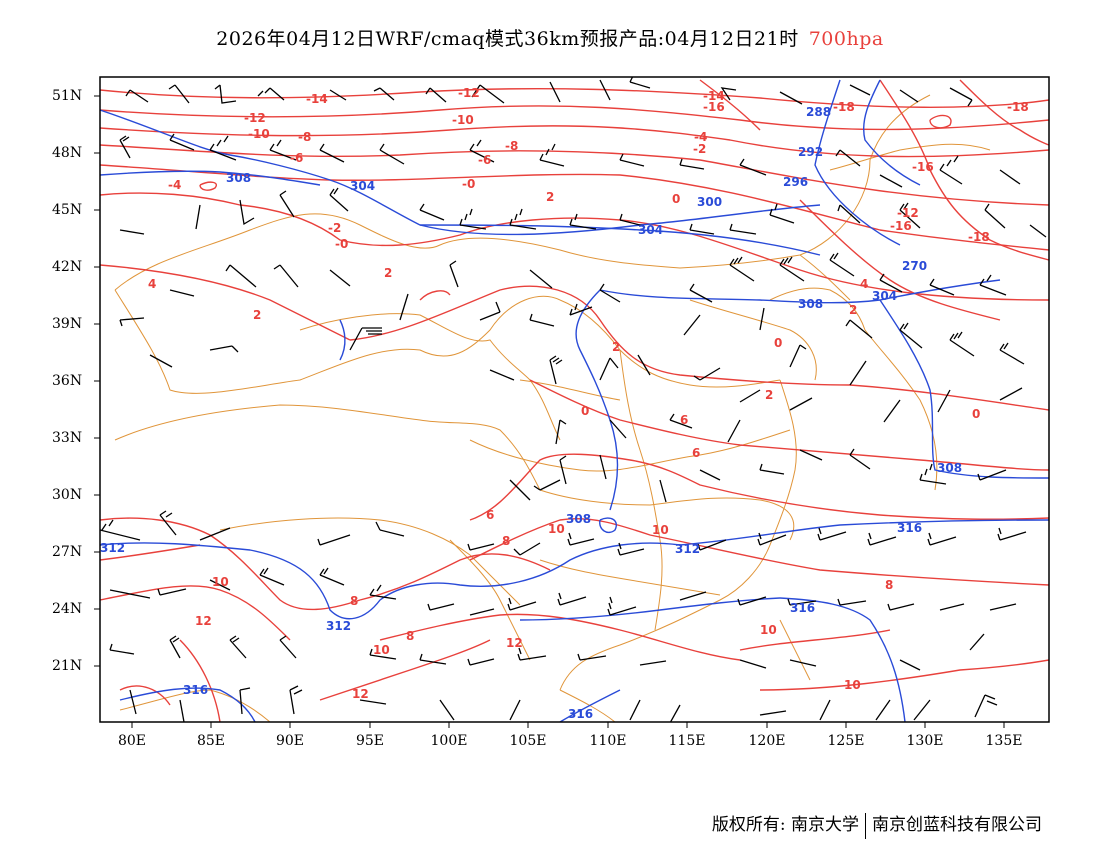  What do you see at coordinates (449, 741) in the screenshot?
I see `lon-label: 100E` at bounding box center [449, 741].